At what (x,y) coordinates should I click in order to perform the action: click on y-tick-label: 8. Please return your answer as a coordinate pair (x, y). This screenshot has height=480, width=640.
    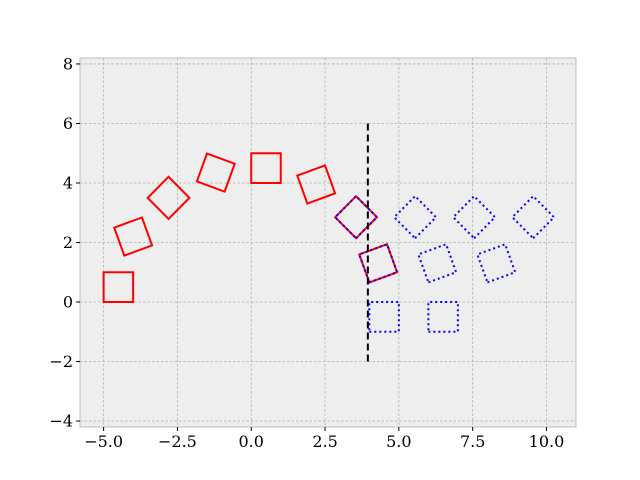
    Looking at the image, I should click on (68, 63).